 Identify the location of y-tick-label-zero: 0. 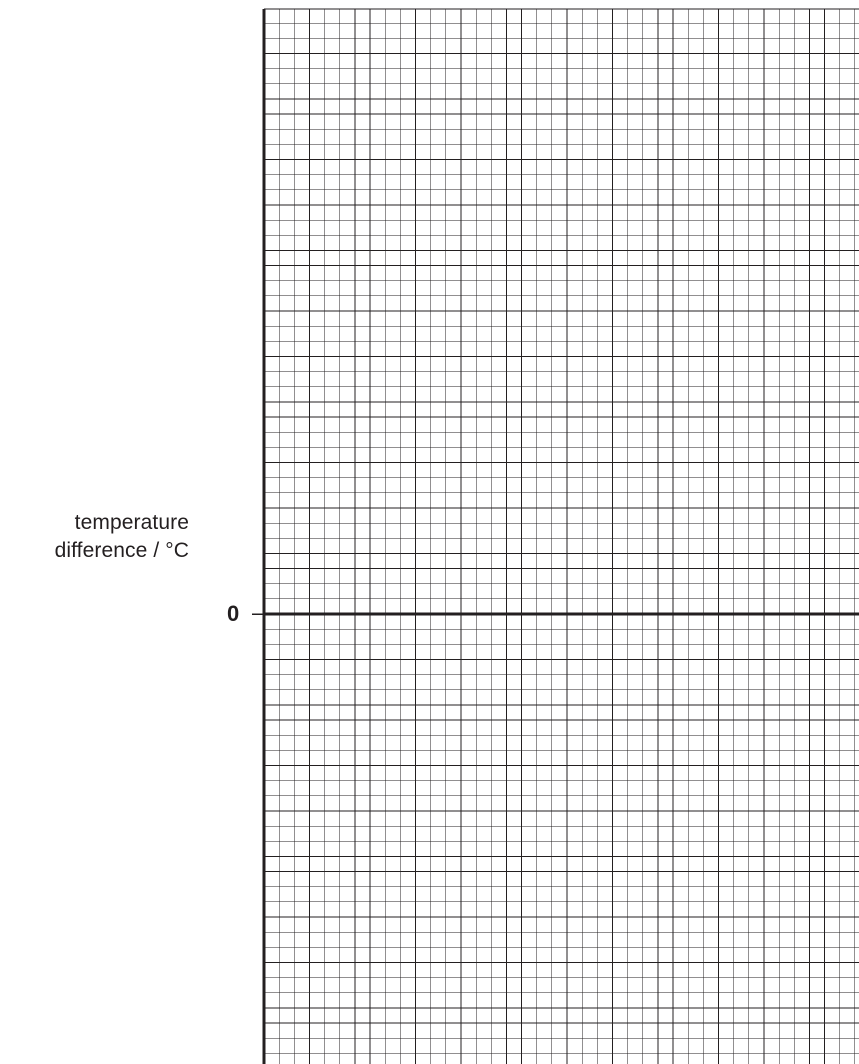
(233, 613).